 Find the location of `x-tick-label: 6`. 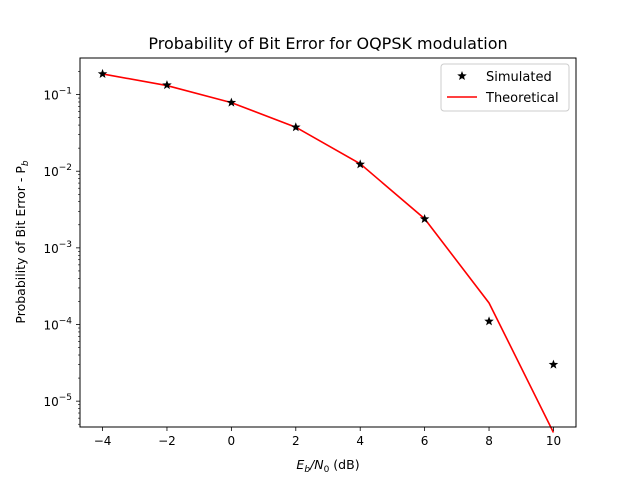

x-tick-label: 6 is located at coordinates (425, 441).